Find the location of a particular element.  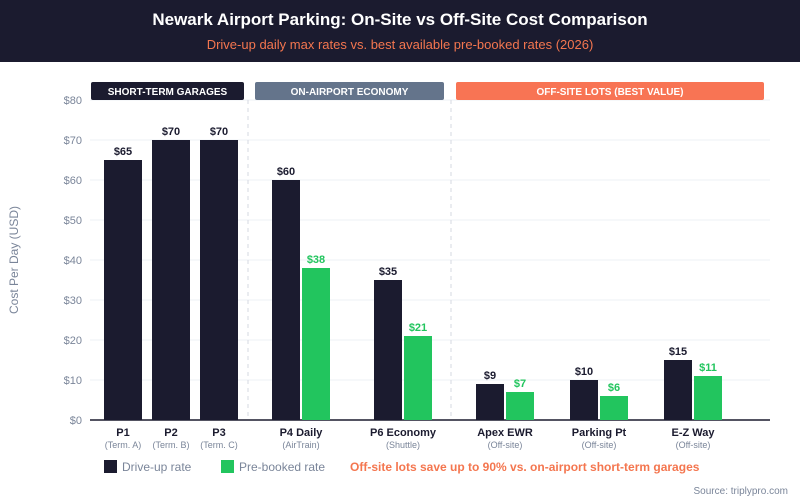

x-tick-label: P3 is located at coordinates (218, 433).